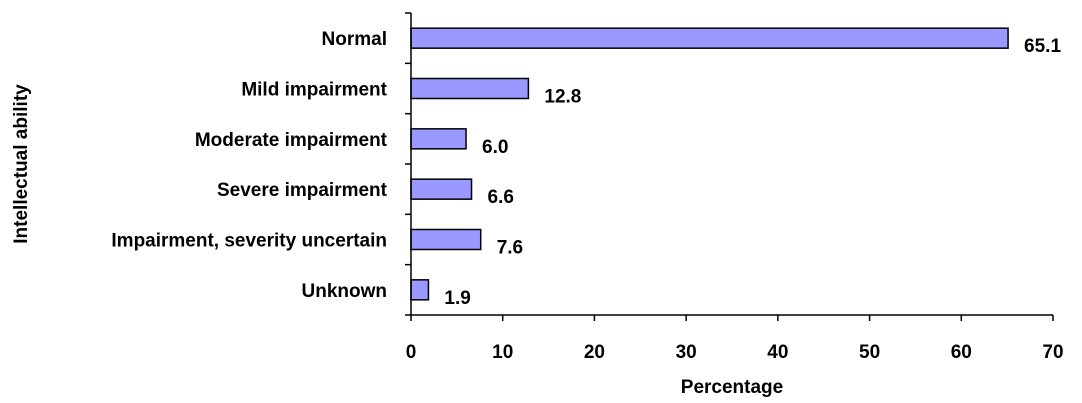 The width and height of the screenshot is (1082, 403). Describe the element at coordinates (314, 90) in the screenshot. I see `category-label: Mild impairment` at that location.